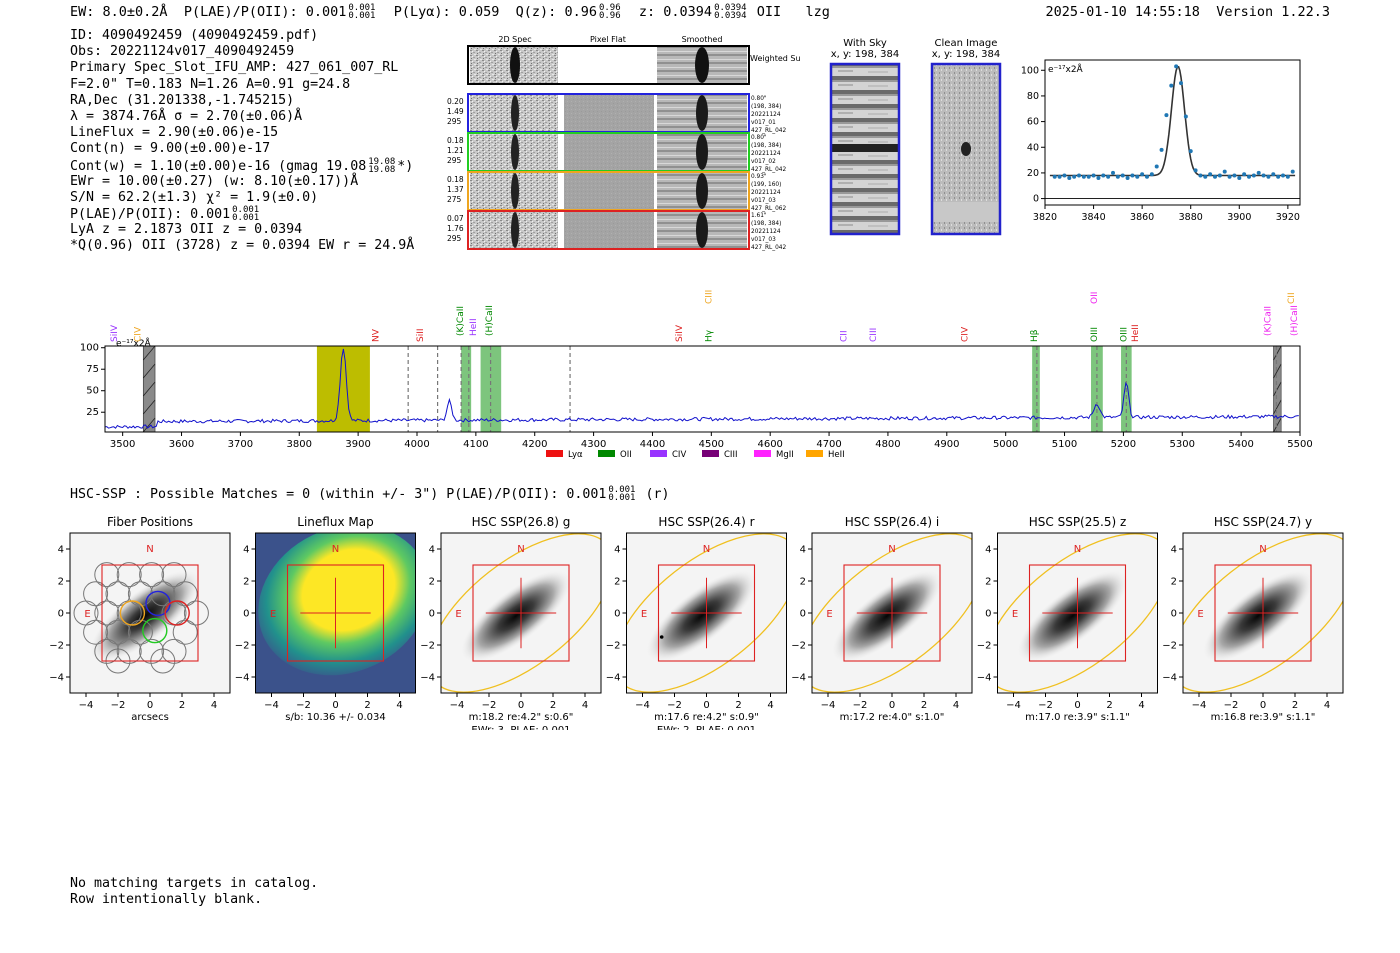 The image size is (1400, 953). Describe the element at coordinates (845, 336) in the screenshot. I see `spectrum-line-label-10: CII` at that location.